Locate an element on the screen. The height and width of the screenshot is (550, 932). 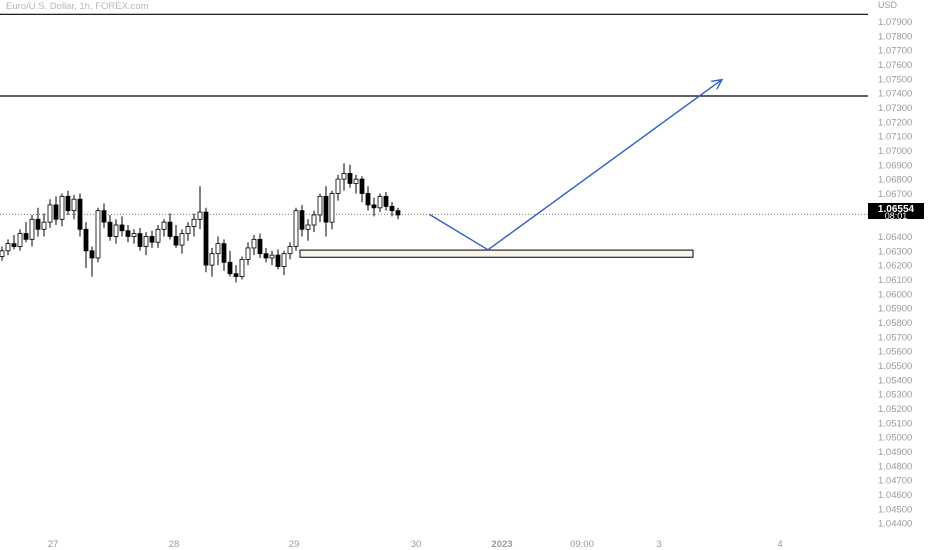
price-tick-label: 1.05600 is located at coordinates (895, 352).